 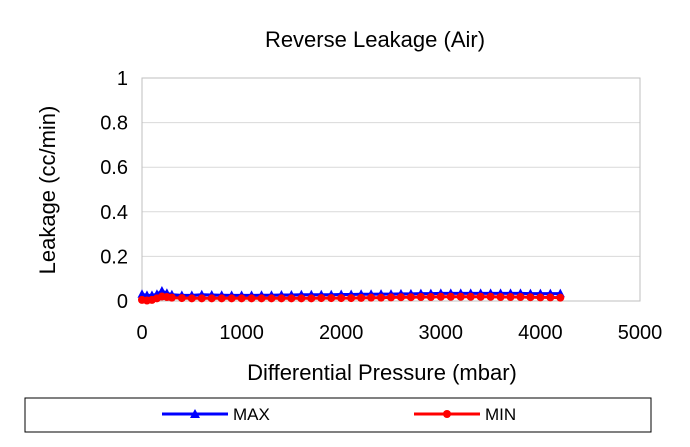 What do you see at coordinates (162, 290) in the screenshot?
I see `series-max-point` at bounding box center [162, 290].